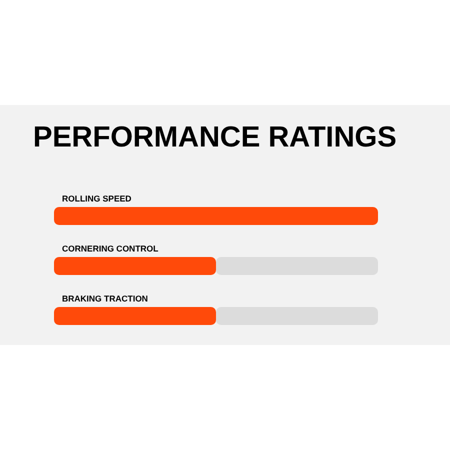 The width and height of the screenshot is (450, 450). What do you see at coordinates (105, 299) in the screenshot?
I see `y-tick-label: BRAKING TRACTION` at bounding box center [105, 299].